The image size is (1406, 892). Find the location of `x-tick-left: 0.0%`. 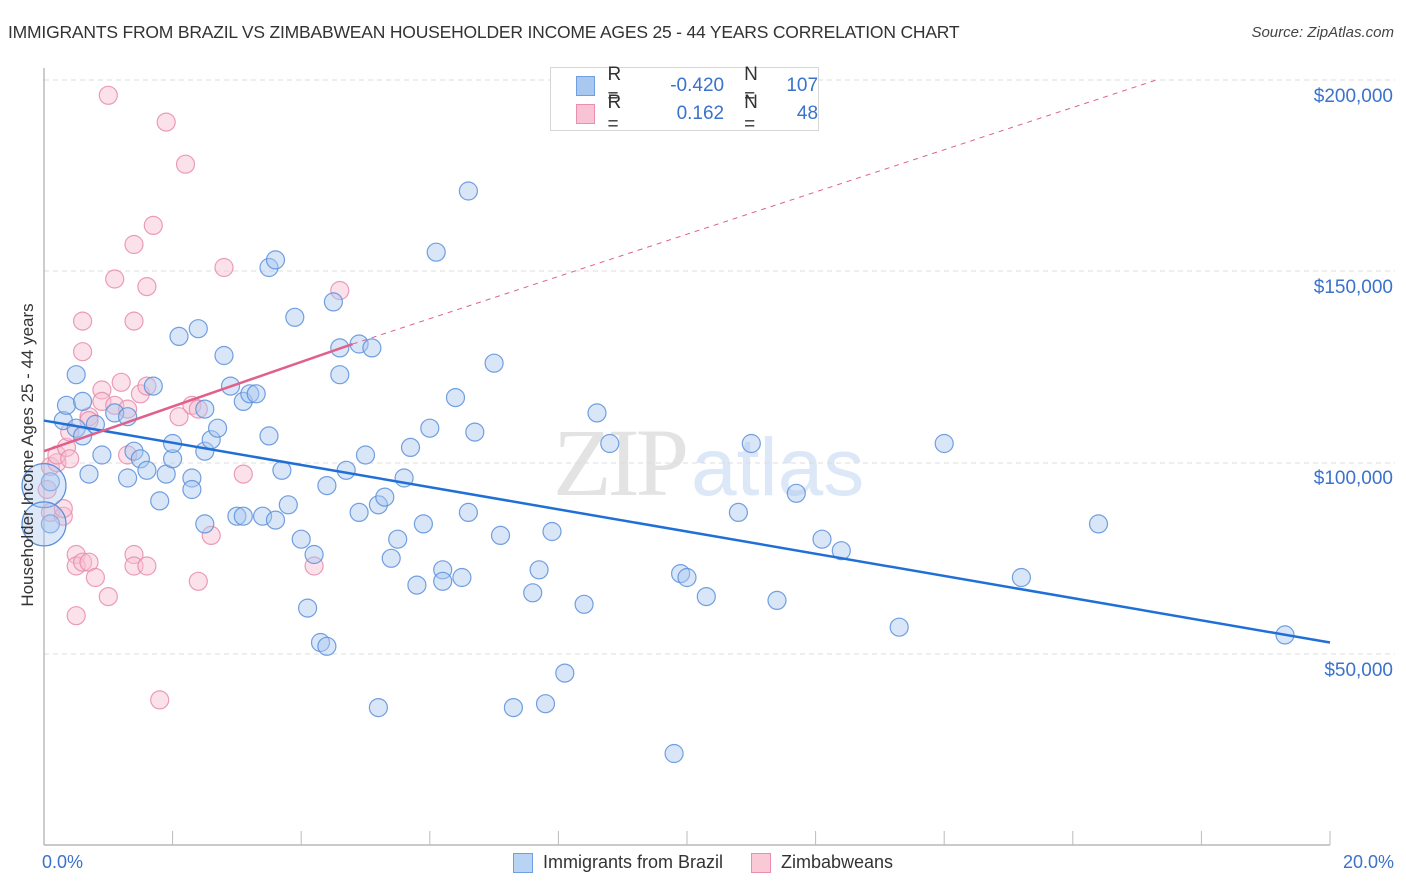

x-tick-left: 0.0% is located at coordinates (63, 862).